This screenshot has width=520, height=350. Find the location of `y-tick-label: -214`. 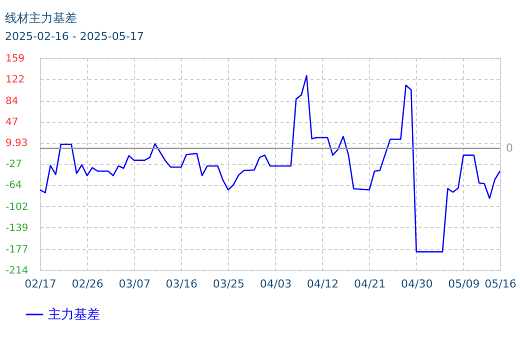

y-tick-label: -214 is located at coordinates (17, 271).